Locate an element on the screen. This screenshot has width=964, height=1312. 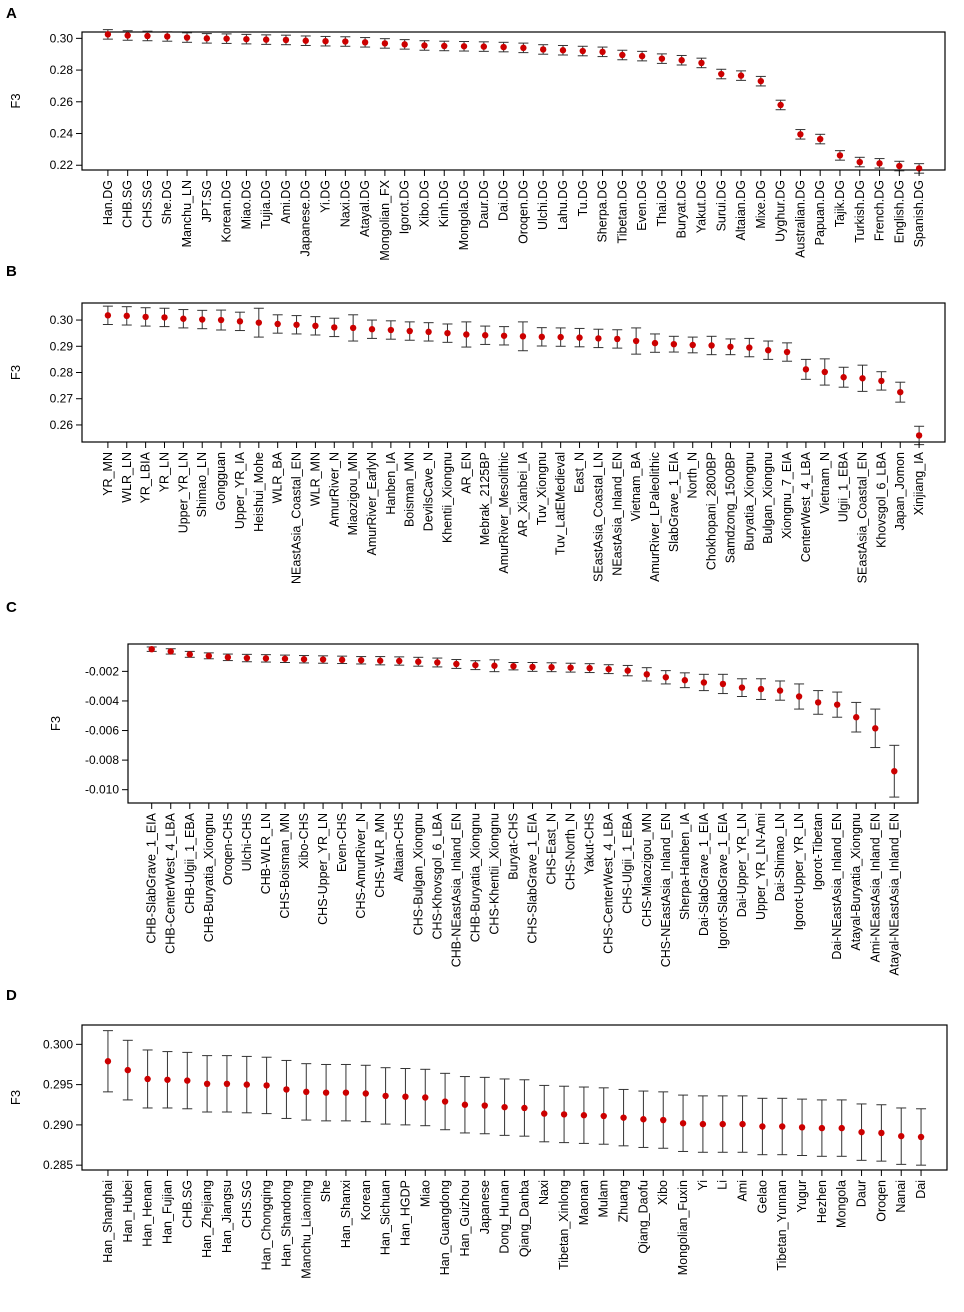
y-tick-label: 0.300 is located at coordinates (58, 1044).